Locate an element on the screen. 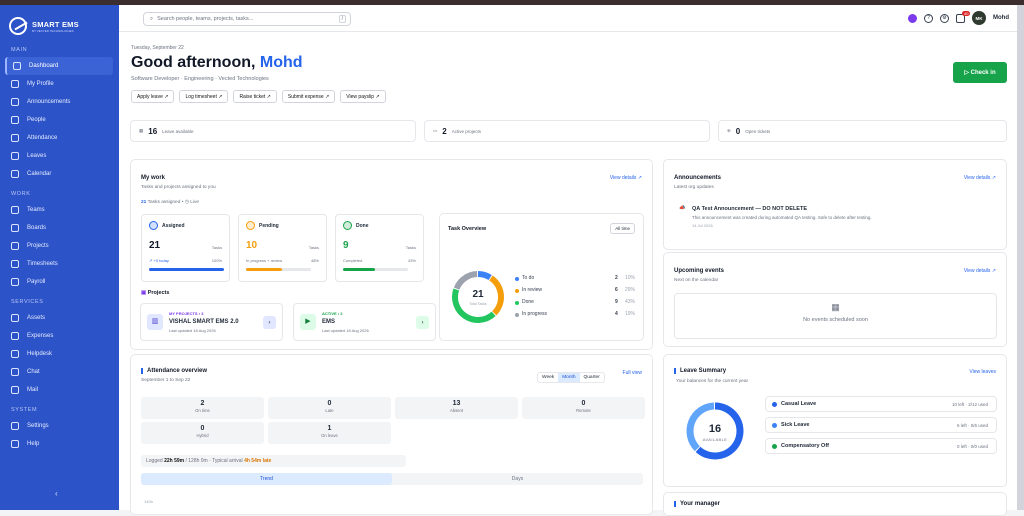 The height and width of the screenshot is (516, 1024). page-title: Good afternoon, Mohd is located at coordinates (217, 63).